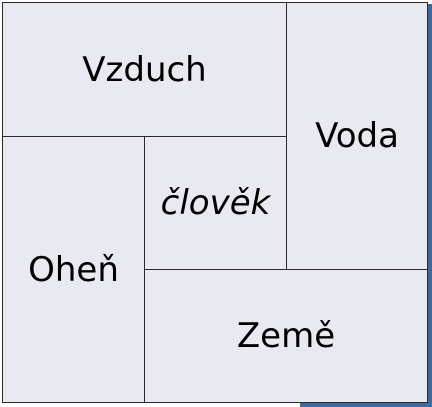 The image size is (432, 407). I want to click on divider-lower-horizontal, so click(285, 269).